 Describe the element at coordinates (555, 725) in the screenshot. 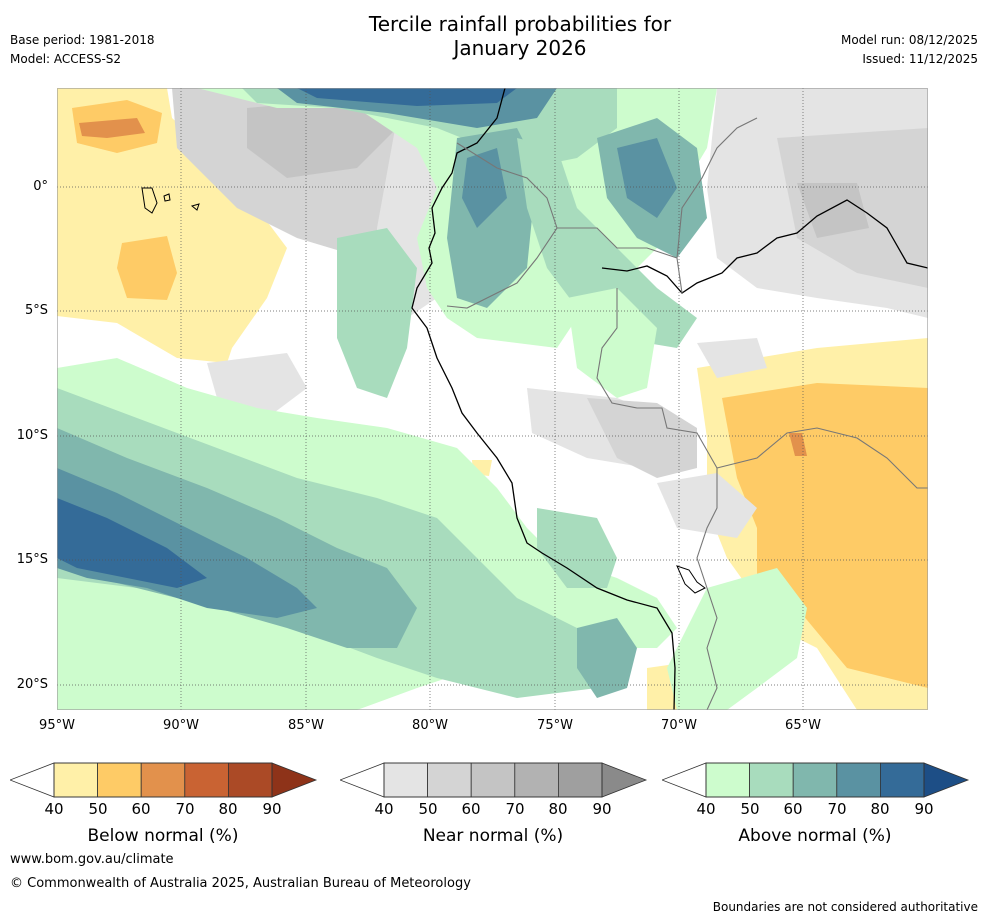

I see `lon-label-75w: 75°W` at that location.